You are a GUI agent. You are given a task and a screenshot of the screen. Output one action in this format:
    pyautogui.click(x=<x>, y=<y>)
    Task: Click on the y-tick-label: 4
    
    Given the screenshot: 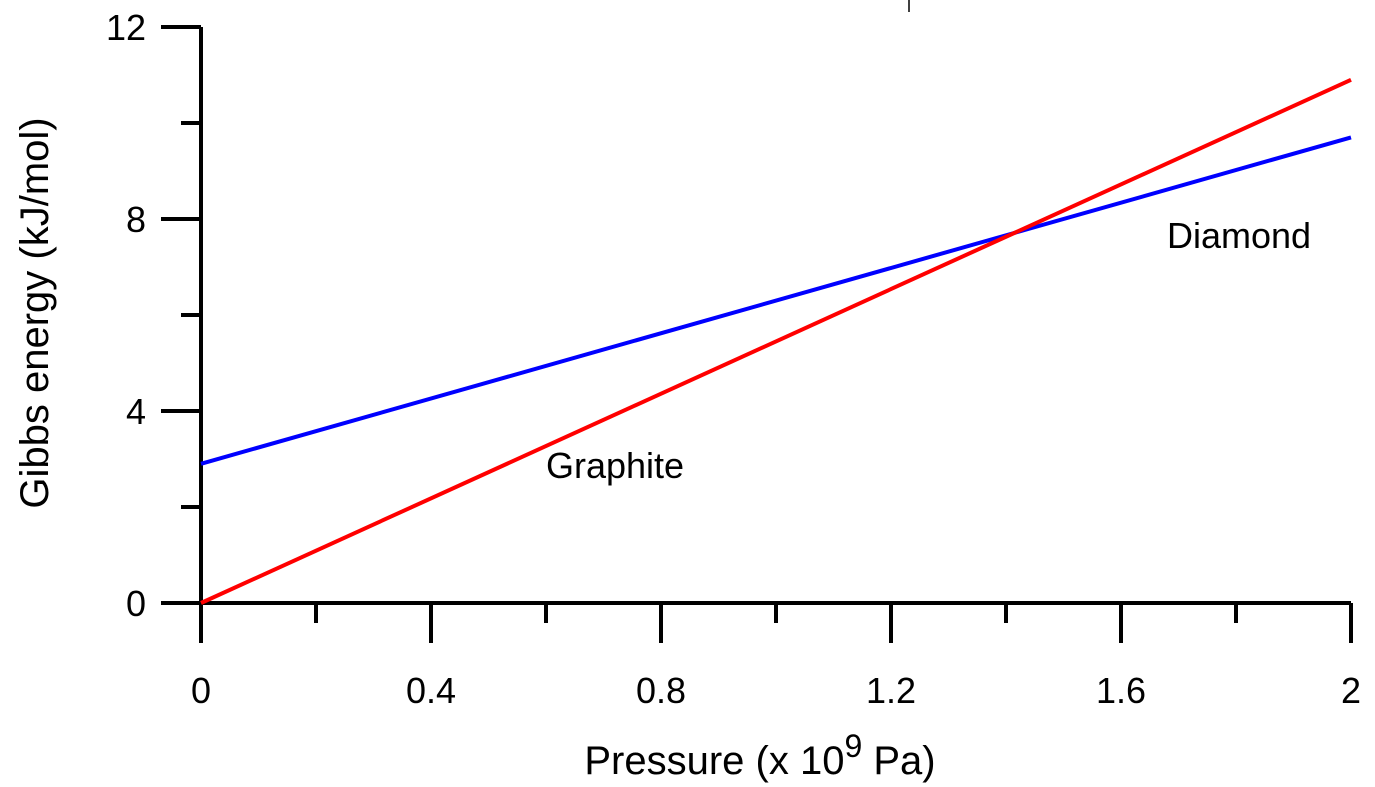 What is the action you would take?
    pyautogui.click(x=136, y=411)
    